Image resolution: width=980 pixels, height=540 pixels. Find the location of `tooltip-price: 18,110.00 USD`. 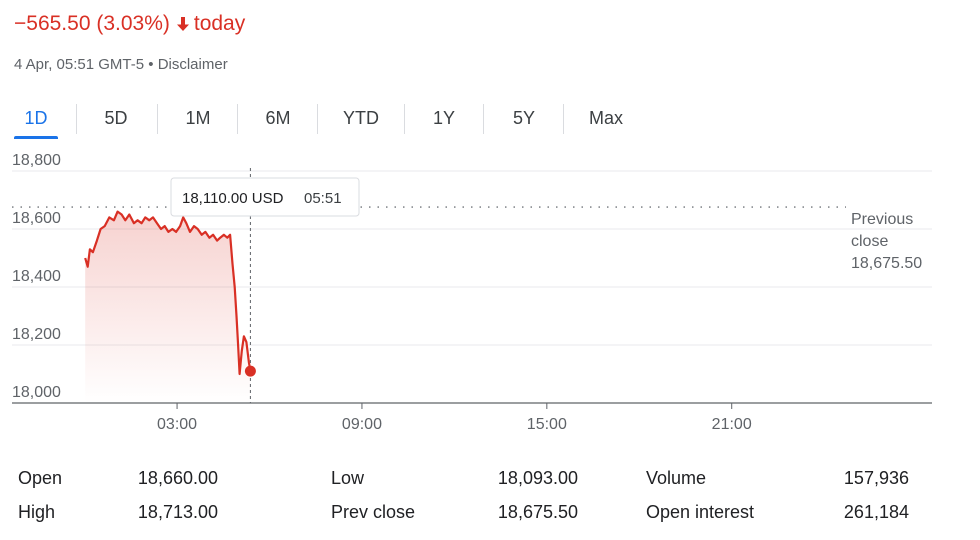

tooltip-price: 18,110.00 USD is located at coordinates (233, 198).